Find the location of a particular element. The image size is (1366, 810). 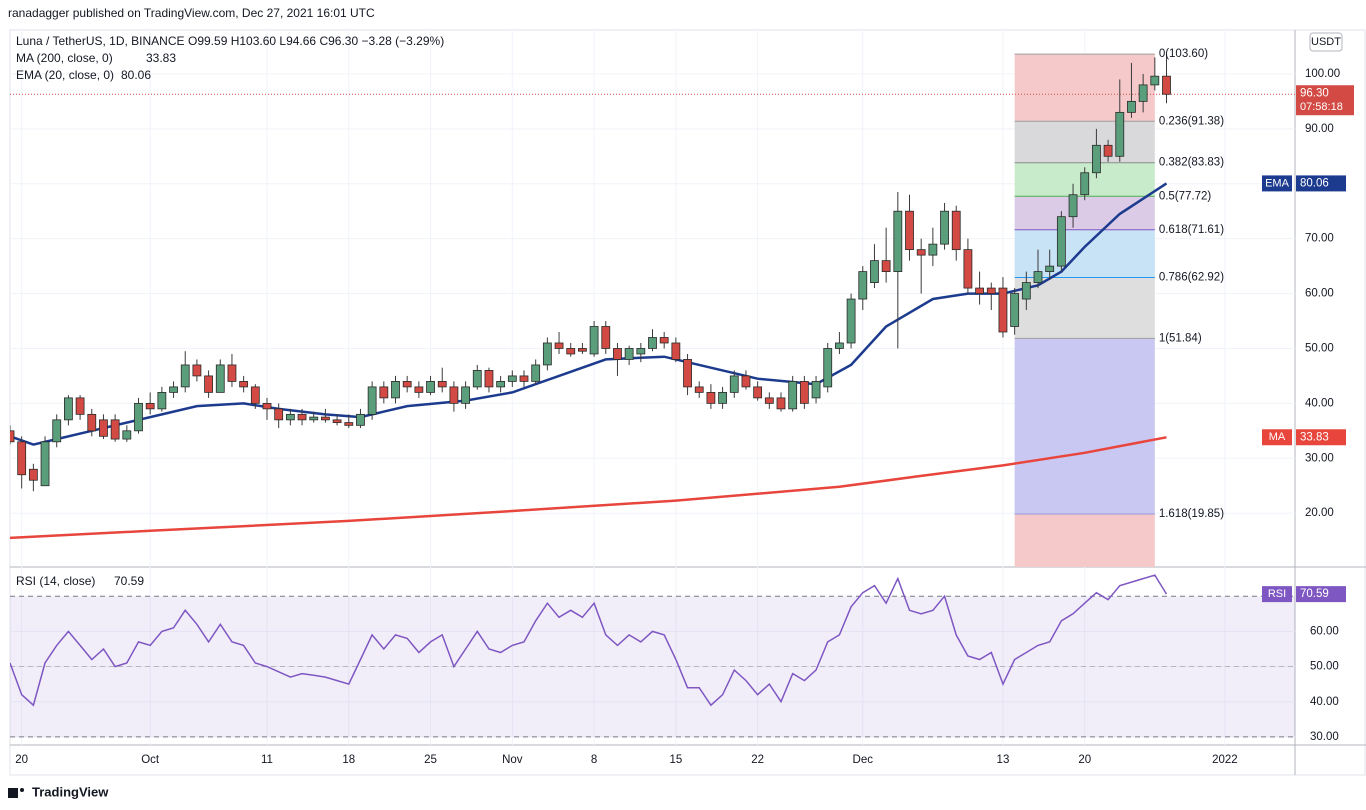

x-tick-label: Dec is located at coordinates (863, 760).